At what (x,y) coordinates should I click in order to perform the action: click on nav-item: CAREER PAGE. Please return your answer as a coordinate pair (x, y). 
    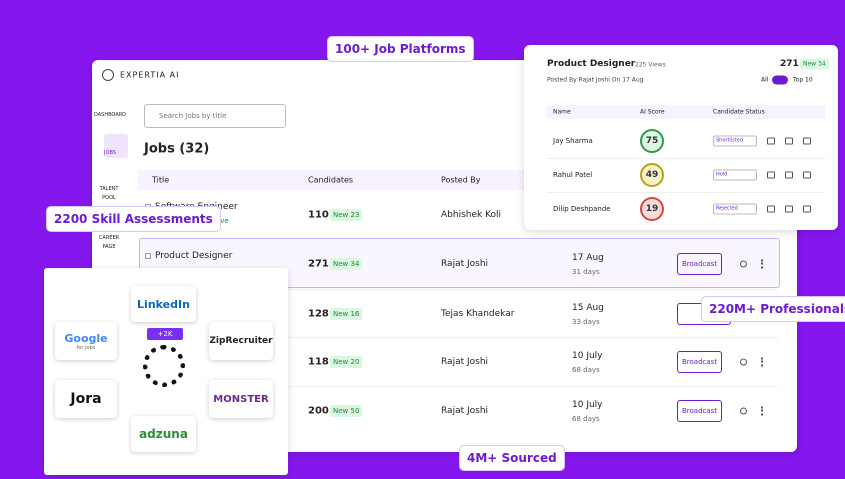
    Looking at the image, I should click on (109, 242).